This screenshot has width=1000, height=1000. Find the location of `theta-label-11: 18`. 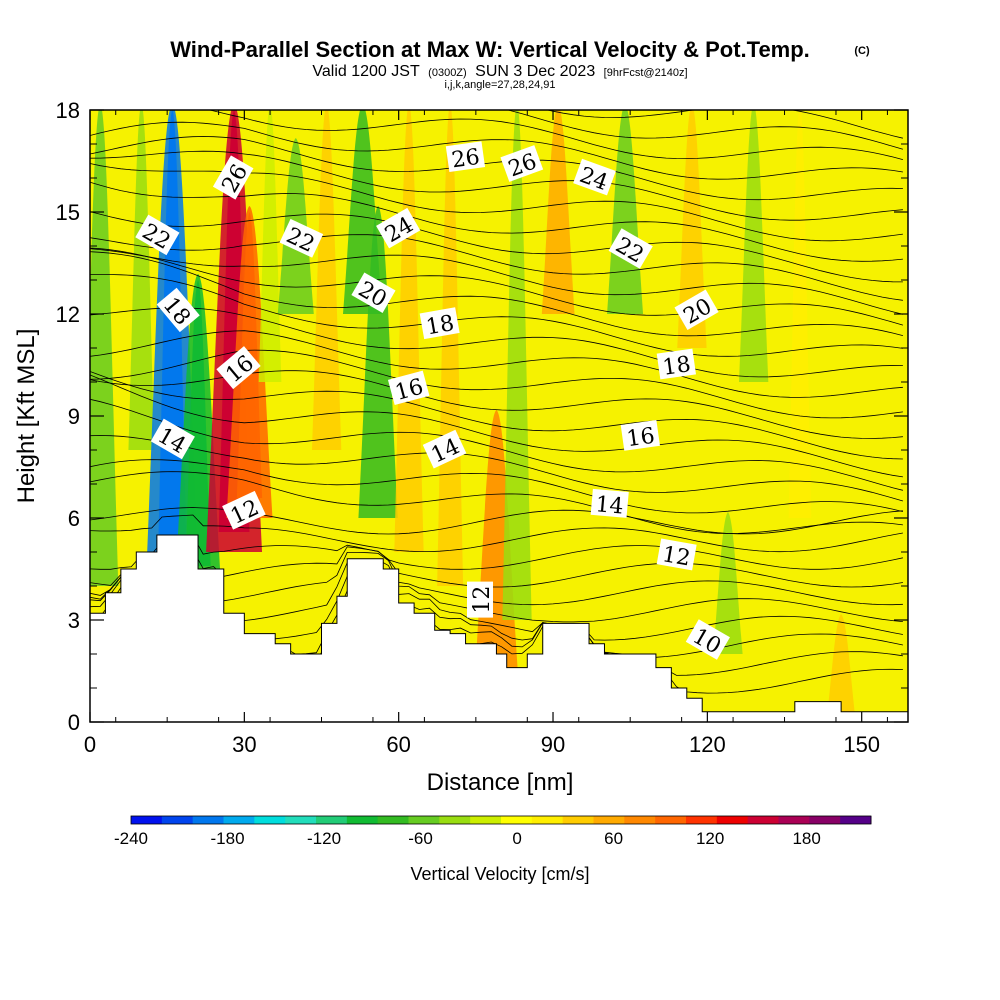

theta-label-11: 18 is located at coordinates (439, 323).